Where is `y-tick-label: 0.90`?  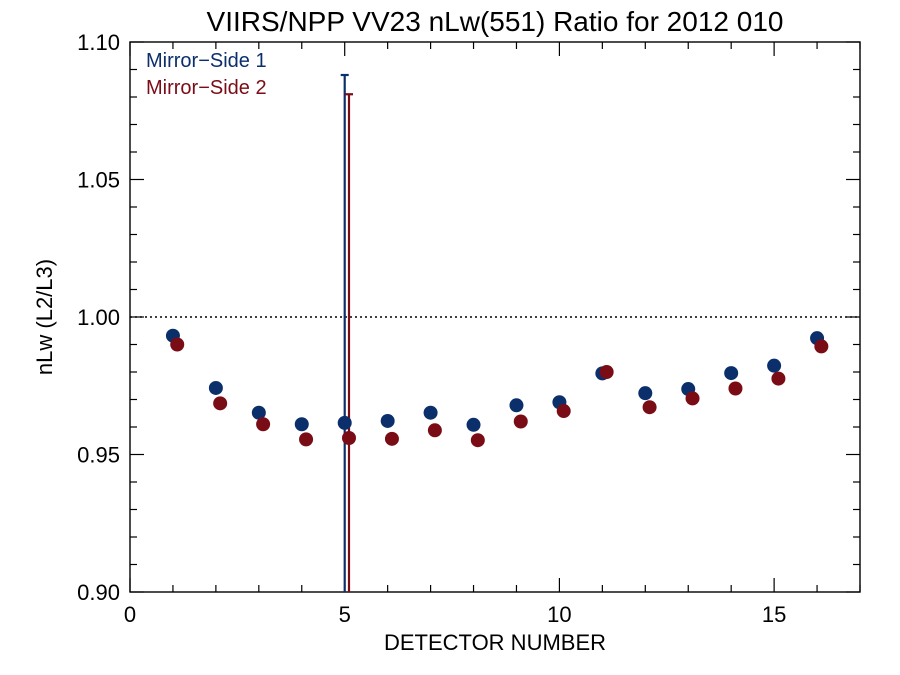 y-tick-label: 0.90 is located at coordinates (98, 592).